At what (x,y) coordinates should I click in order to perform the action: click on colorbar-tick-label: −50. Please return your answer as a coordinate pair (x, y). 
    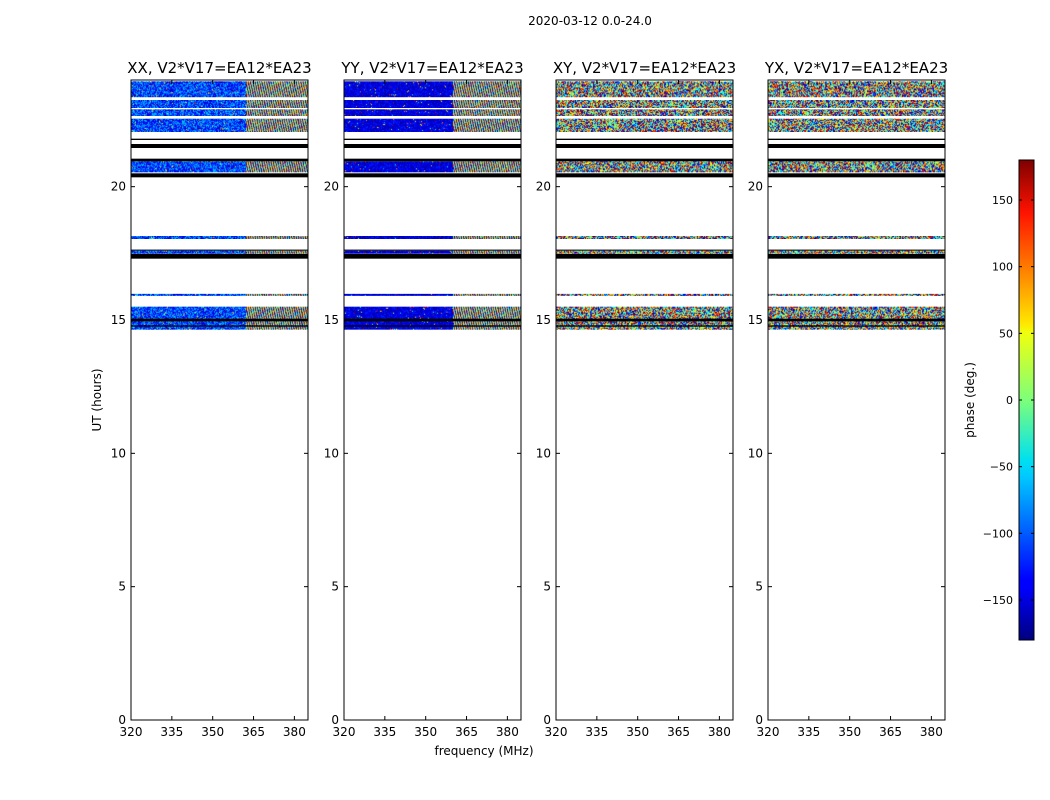
    Looking at the image, I should click on (1001, 467).